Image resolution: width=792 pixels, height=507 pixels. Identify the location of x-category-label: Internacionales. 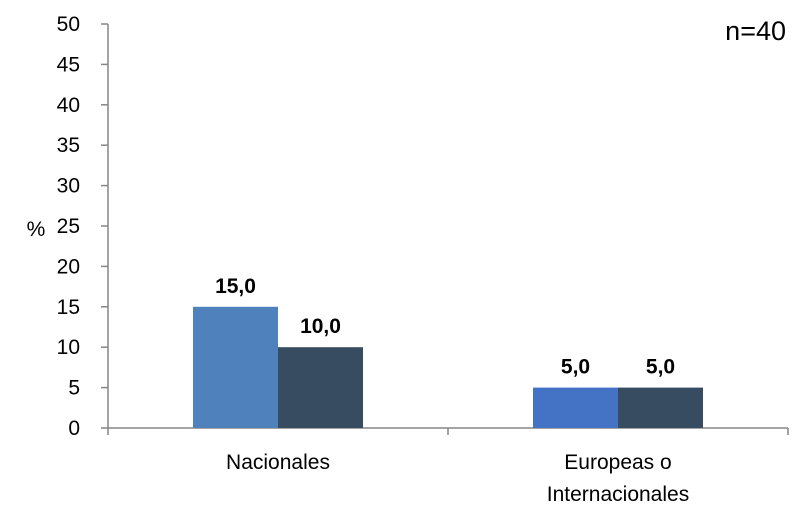
(618, 492).